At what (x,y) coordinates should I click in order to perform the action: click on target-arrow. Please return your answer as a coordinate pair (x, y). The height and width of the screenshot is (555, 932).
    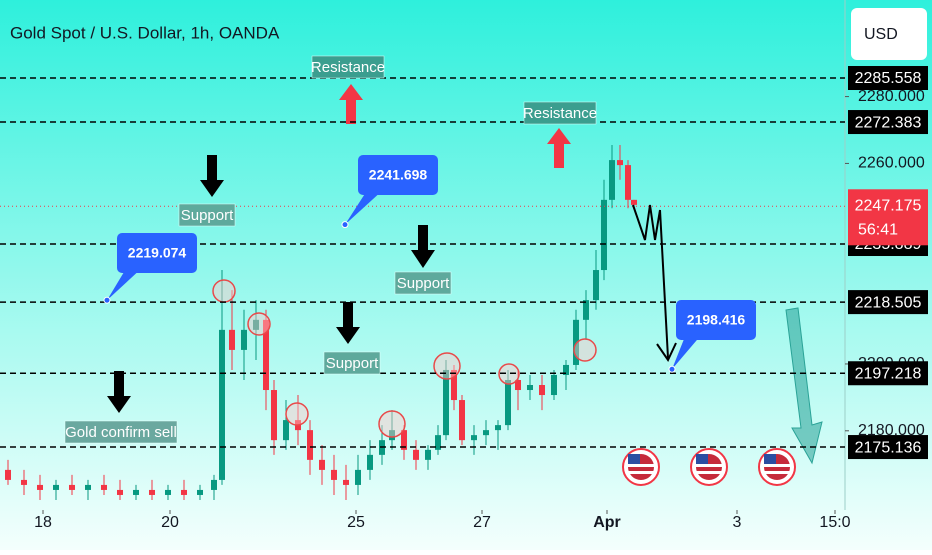
    Looking at the image, I should click on (804, 386).